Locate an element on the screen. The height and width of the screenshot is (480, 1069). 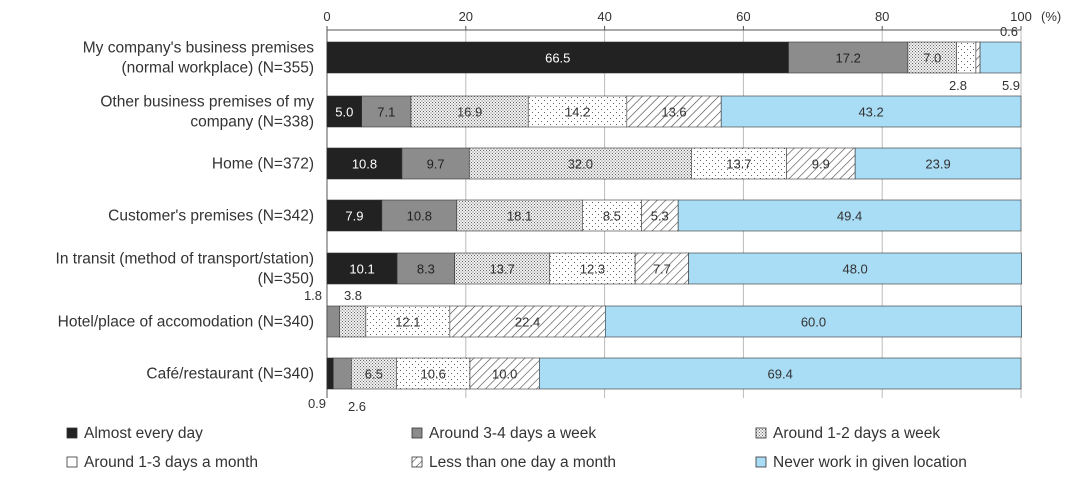
x-axis: 0 20 40 60 80 100 (%) is located at coordinates (692, 20).